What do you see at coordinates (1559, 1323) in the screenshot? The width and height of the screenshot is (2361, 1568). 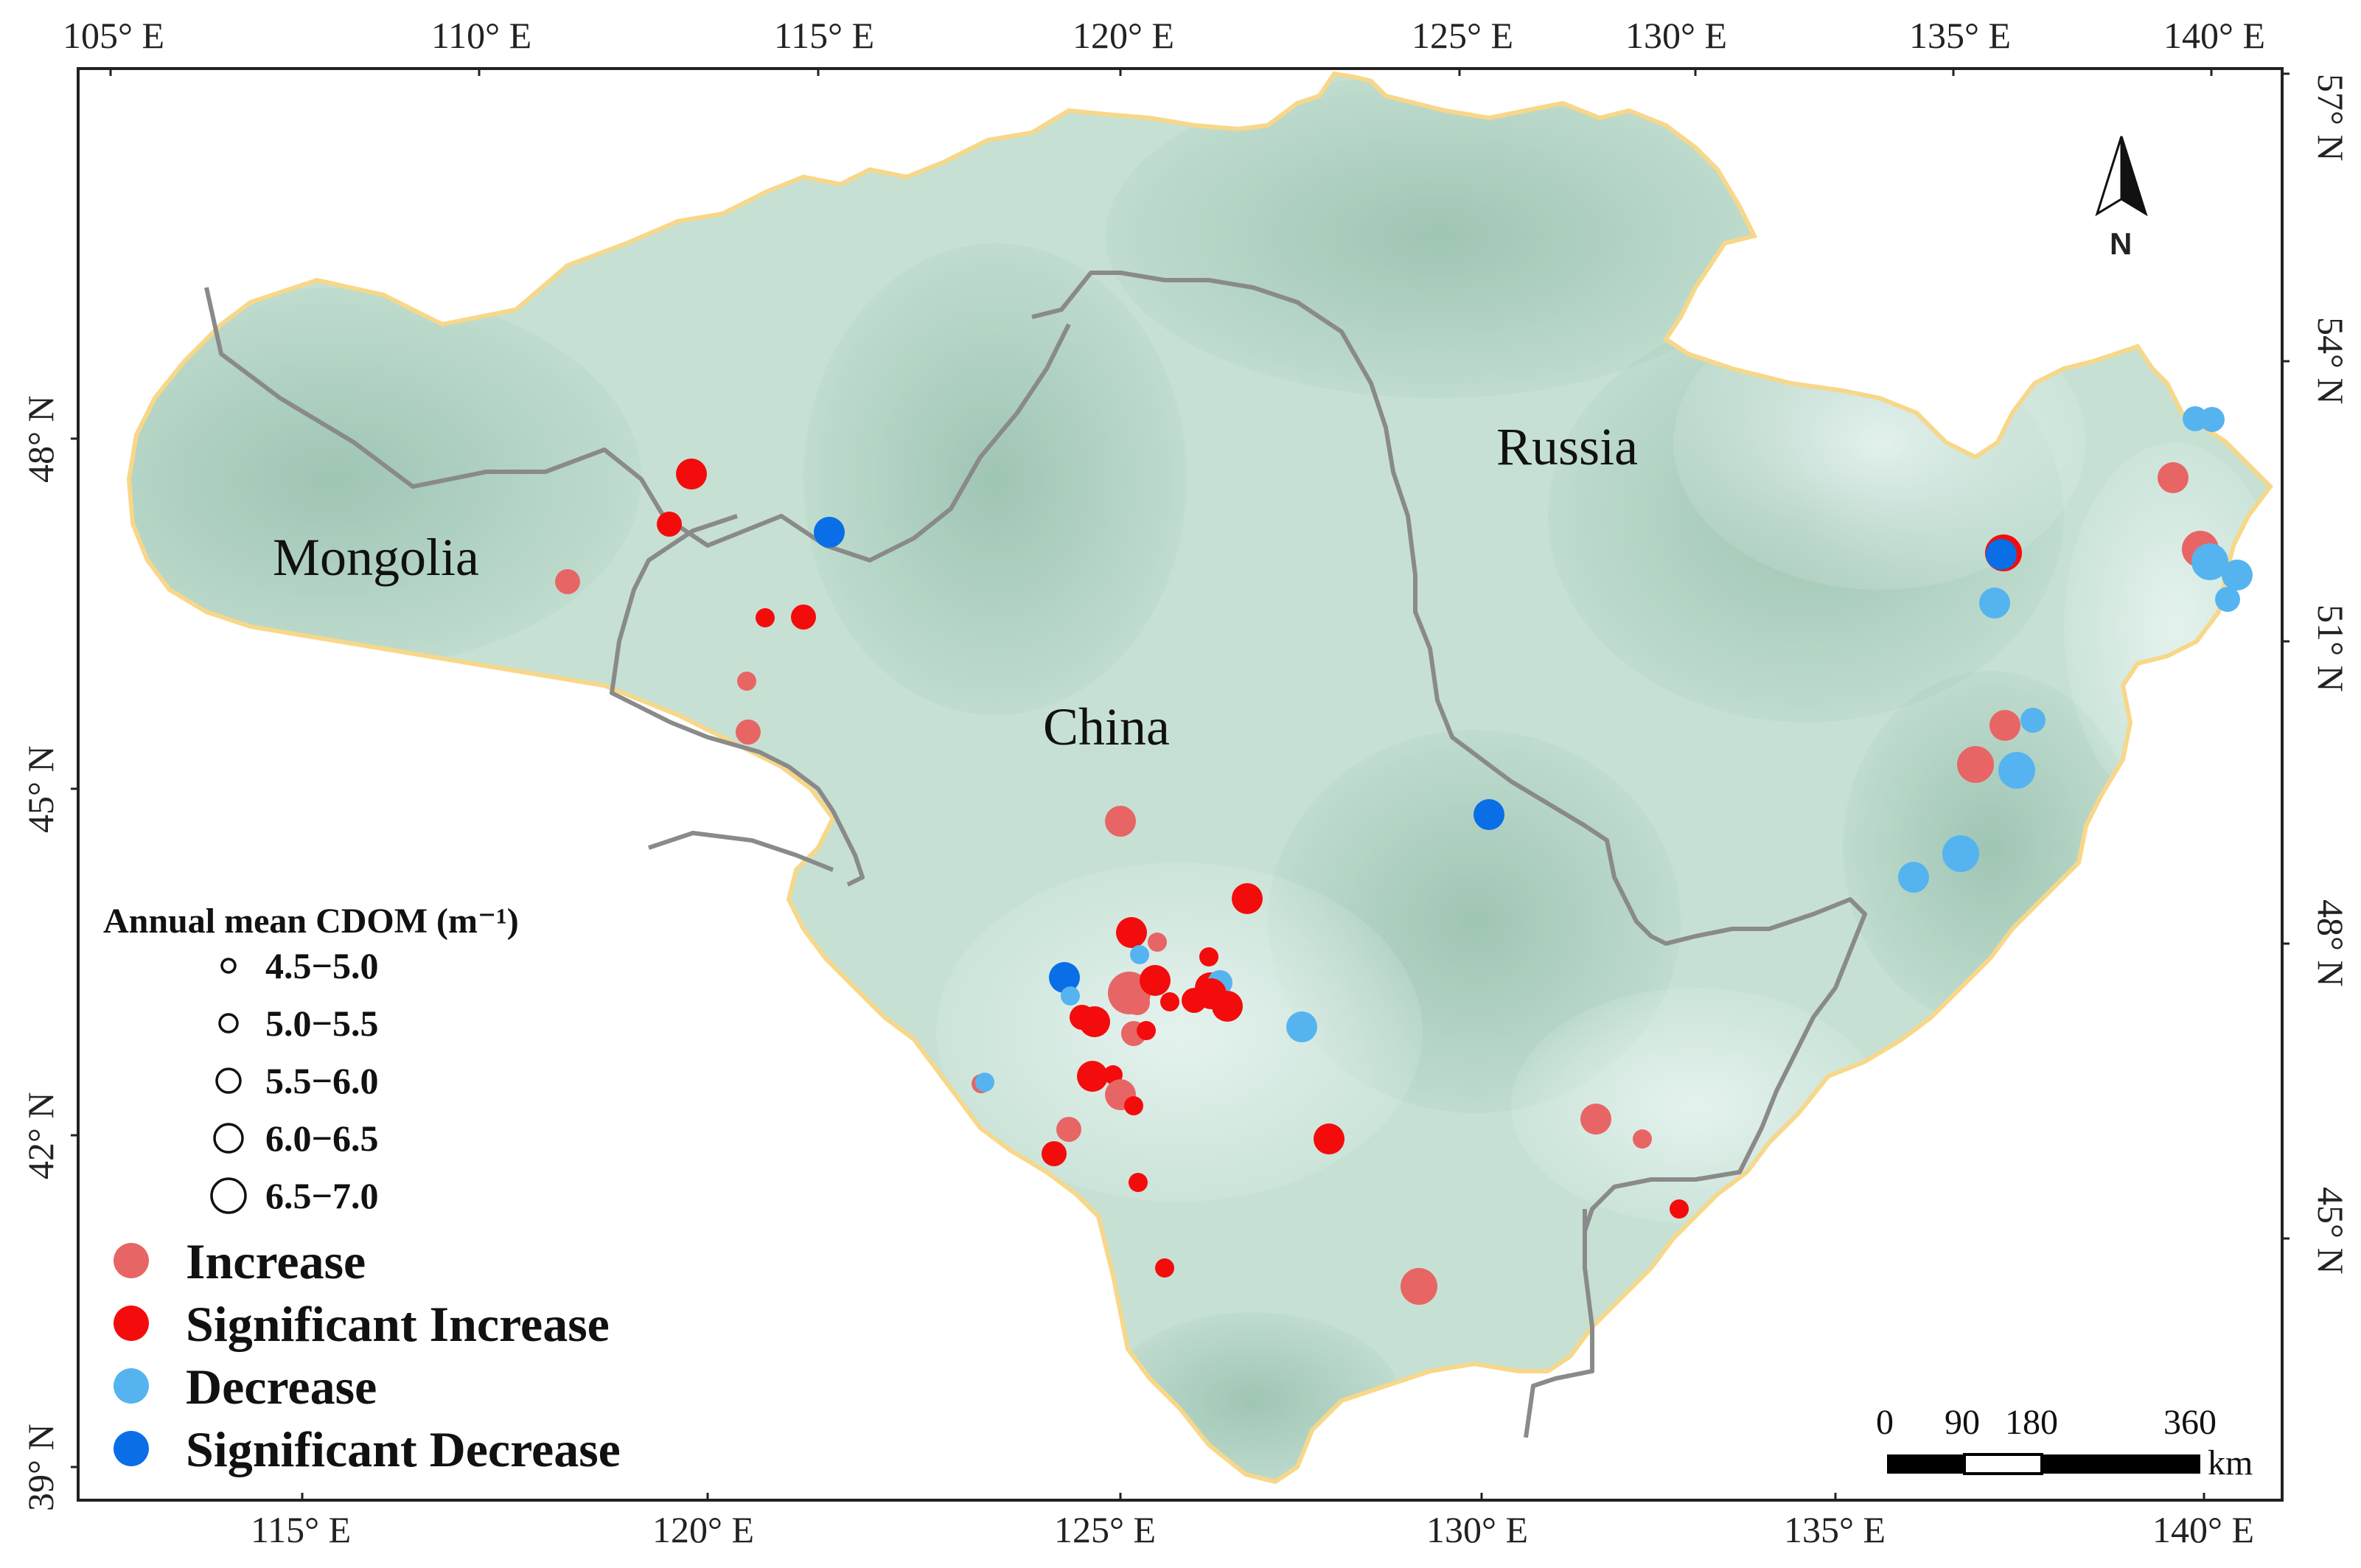 I see `border-china-nk` at bounding box center [1559, 1323].